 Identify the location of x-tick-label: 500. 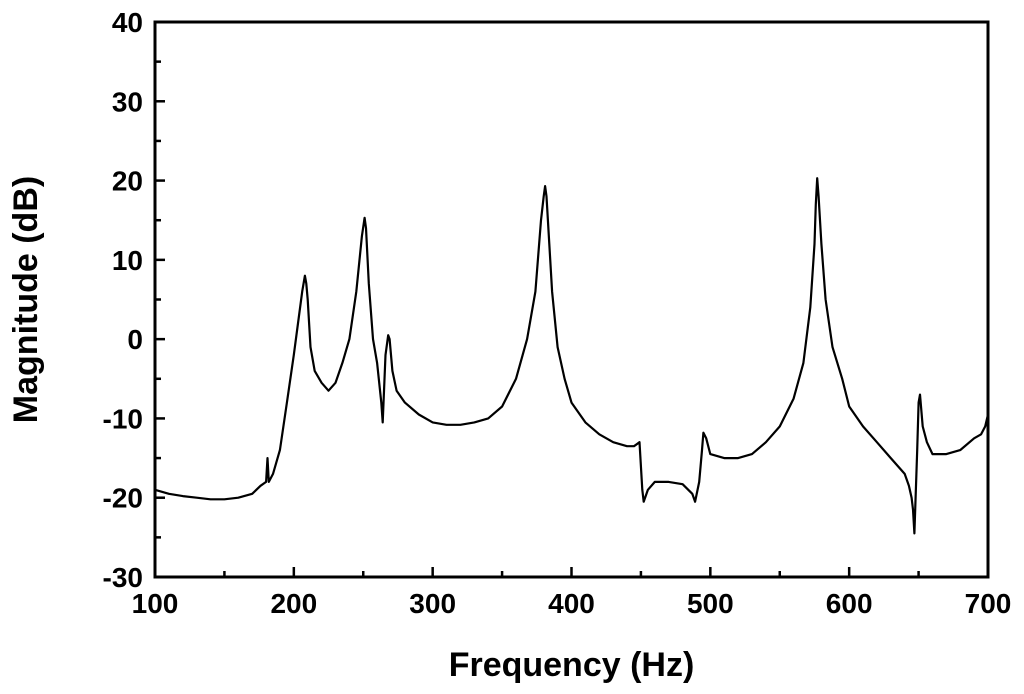
(710, 603).